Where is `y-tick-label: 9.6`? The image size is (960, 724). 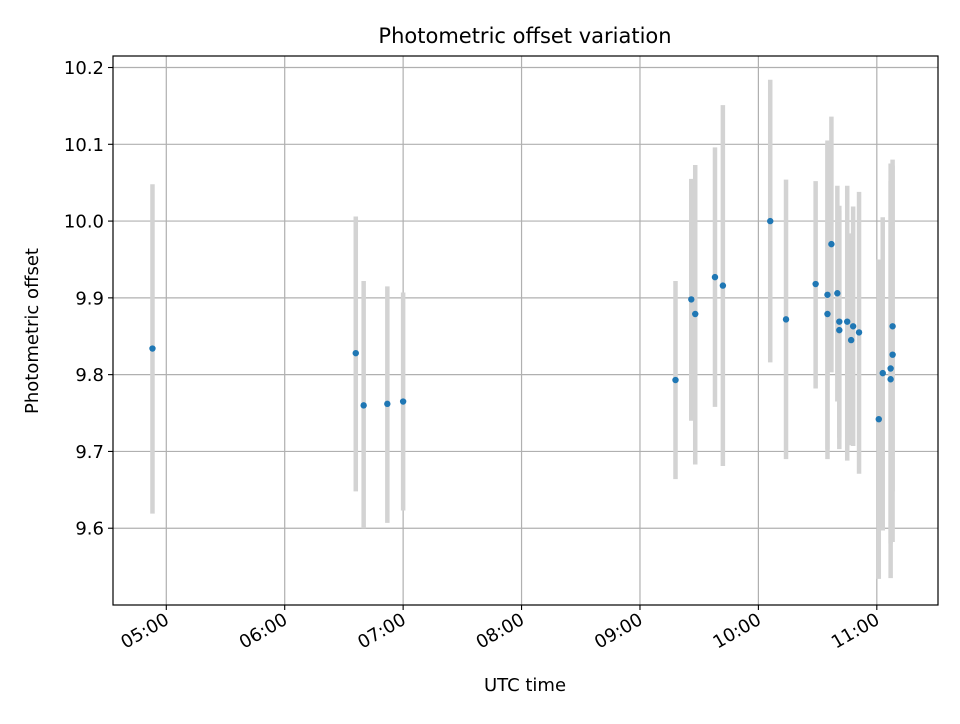 y-tick-label: 9.6 is located at coordinates (89, 529).